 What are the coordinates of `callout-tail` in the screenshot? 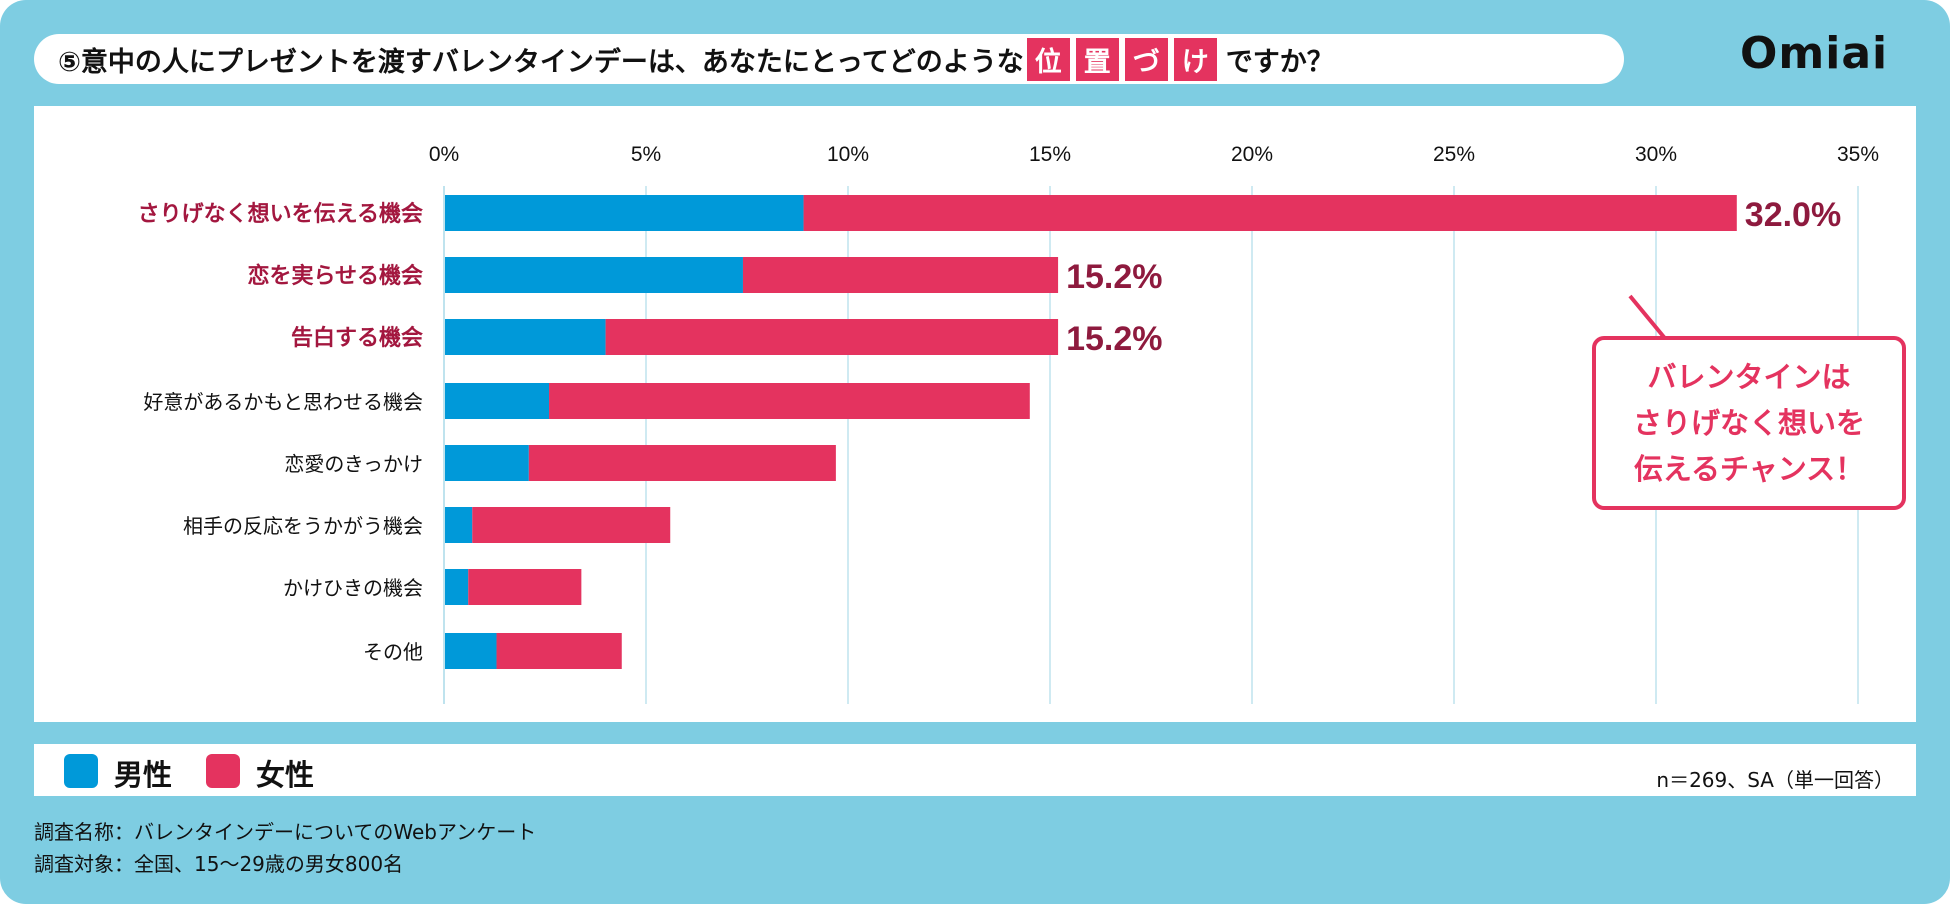 It's located at (1649, 319).